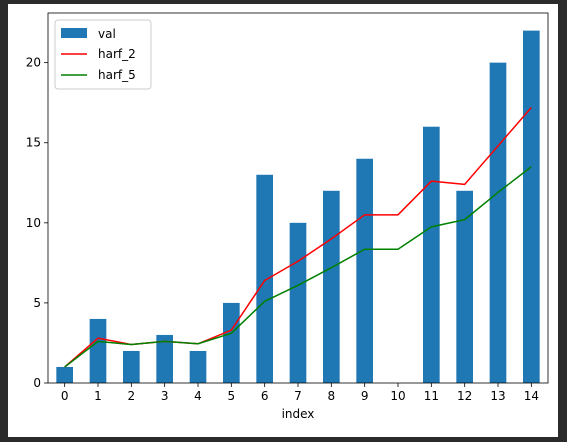  Describe the element at coordinates (37, 383) in the screenshot. I see `y-tick-label-0: 0` at that location.